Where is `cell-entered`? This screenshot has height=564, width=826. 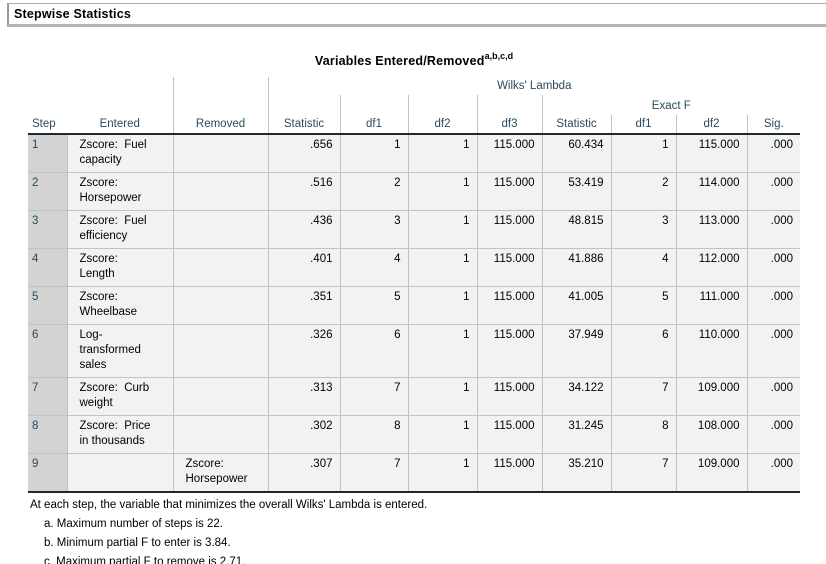
cell-entered is located at coordinates (119, 473).